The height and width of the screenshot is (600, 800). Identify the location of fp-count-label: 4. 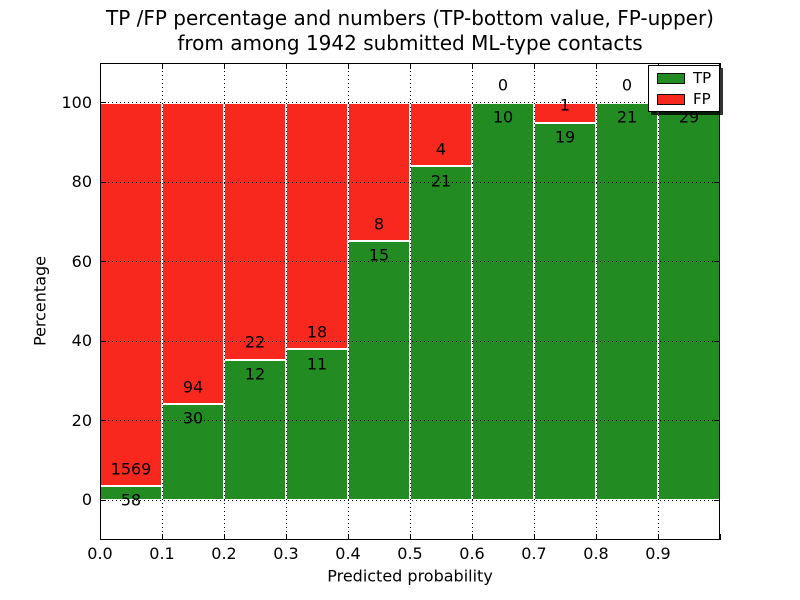
(441, 149).